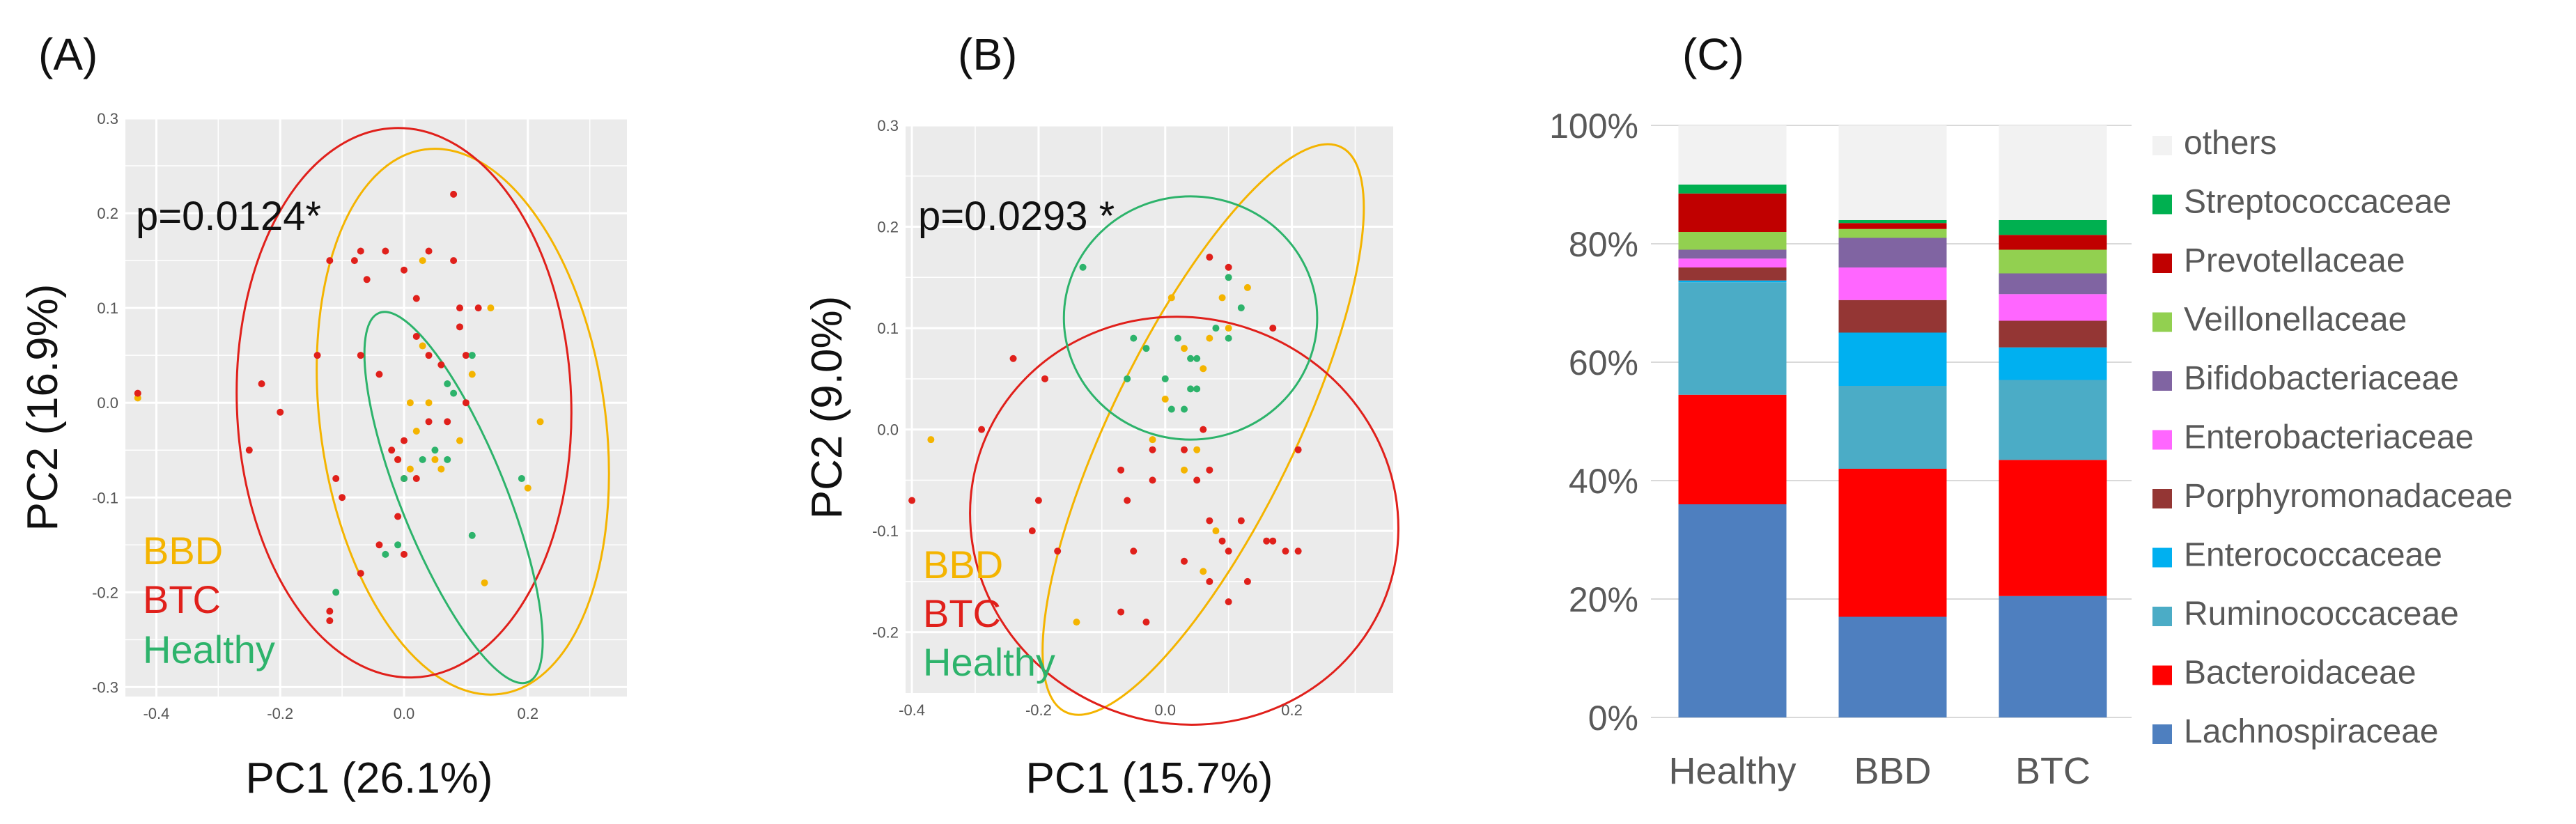  I want to click on panel-c-legend-label-prevotellaceae: Prevotellaceae, so click(2294, 260).